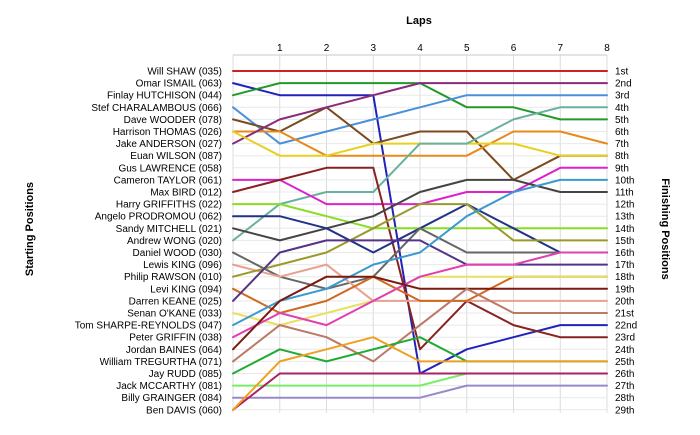 The image size is (700, 435). Describe the element at coordinates (624, 314) in the screenshot. I see `finishing-position-label: 21st` at that location.